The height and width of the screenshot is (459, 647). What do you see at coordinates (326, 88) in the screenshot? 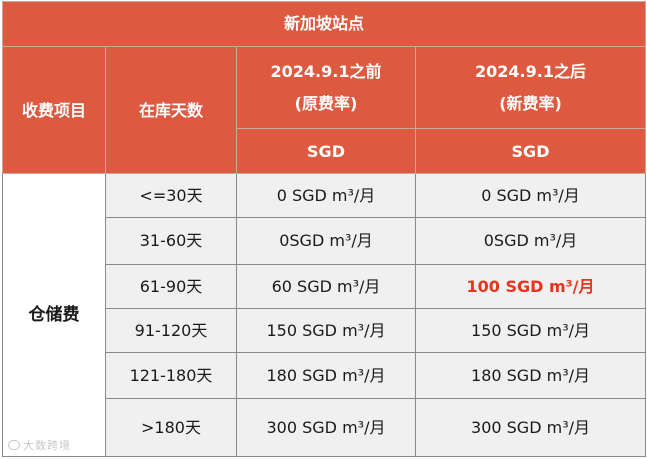
I see `header-old-rate: 2024.9.1之前 (原费率)` at bounding box center [326, 88].